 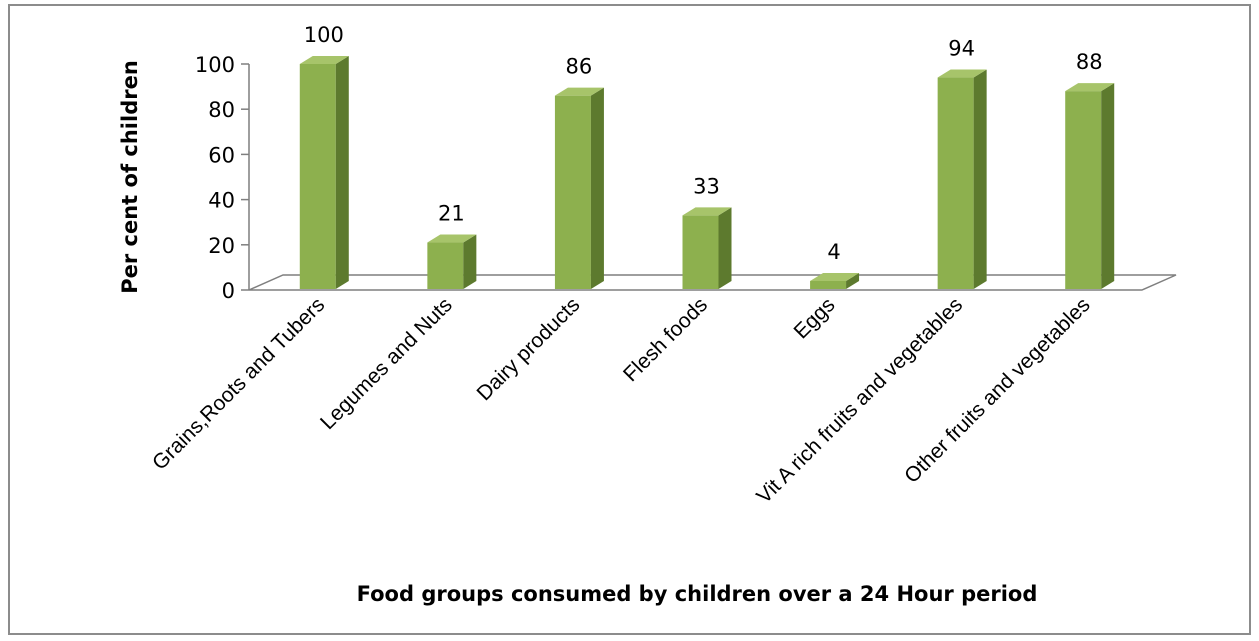 What do you see at coordinates (221, 246) in the screenshot?
I see `y-tick-label: 20` at bounding box center [221, 246].